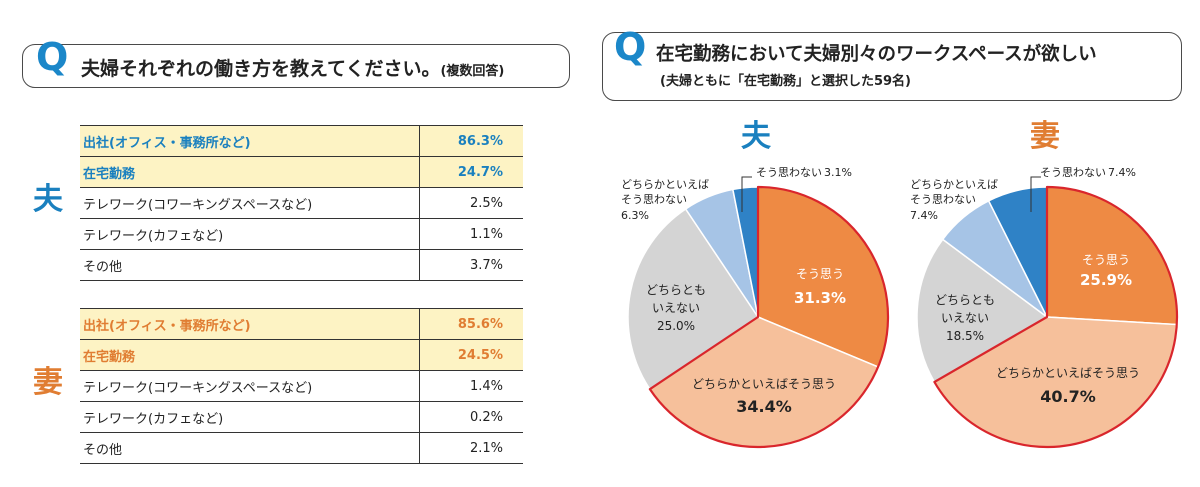 This screenshot has width=1200, height=487. I want to click on q2-box, so click(892, 66).